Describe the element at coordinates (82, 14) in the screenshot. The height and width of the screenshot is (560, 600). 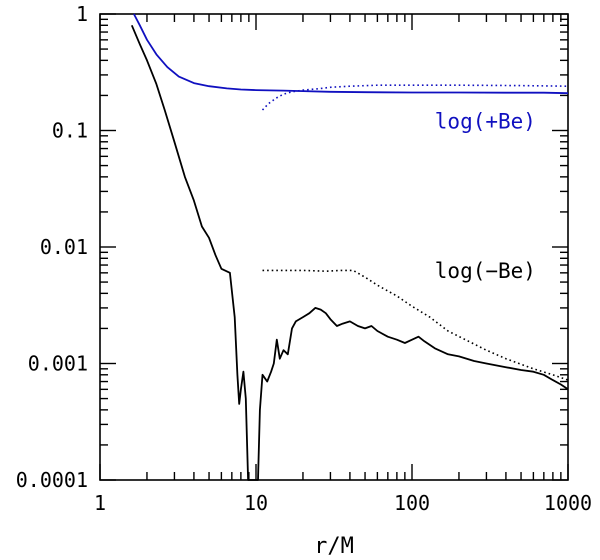
I see `y-tick-label: 1` at that location.